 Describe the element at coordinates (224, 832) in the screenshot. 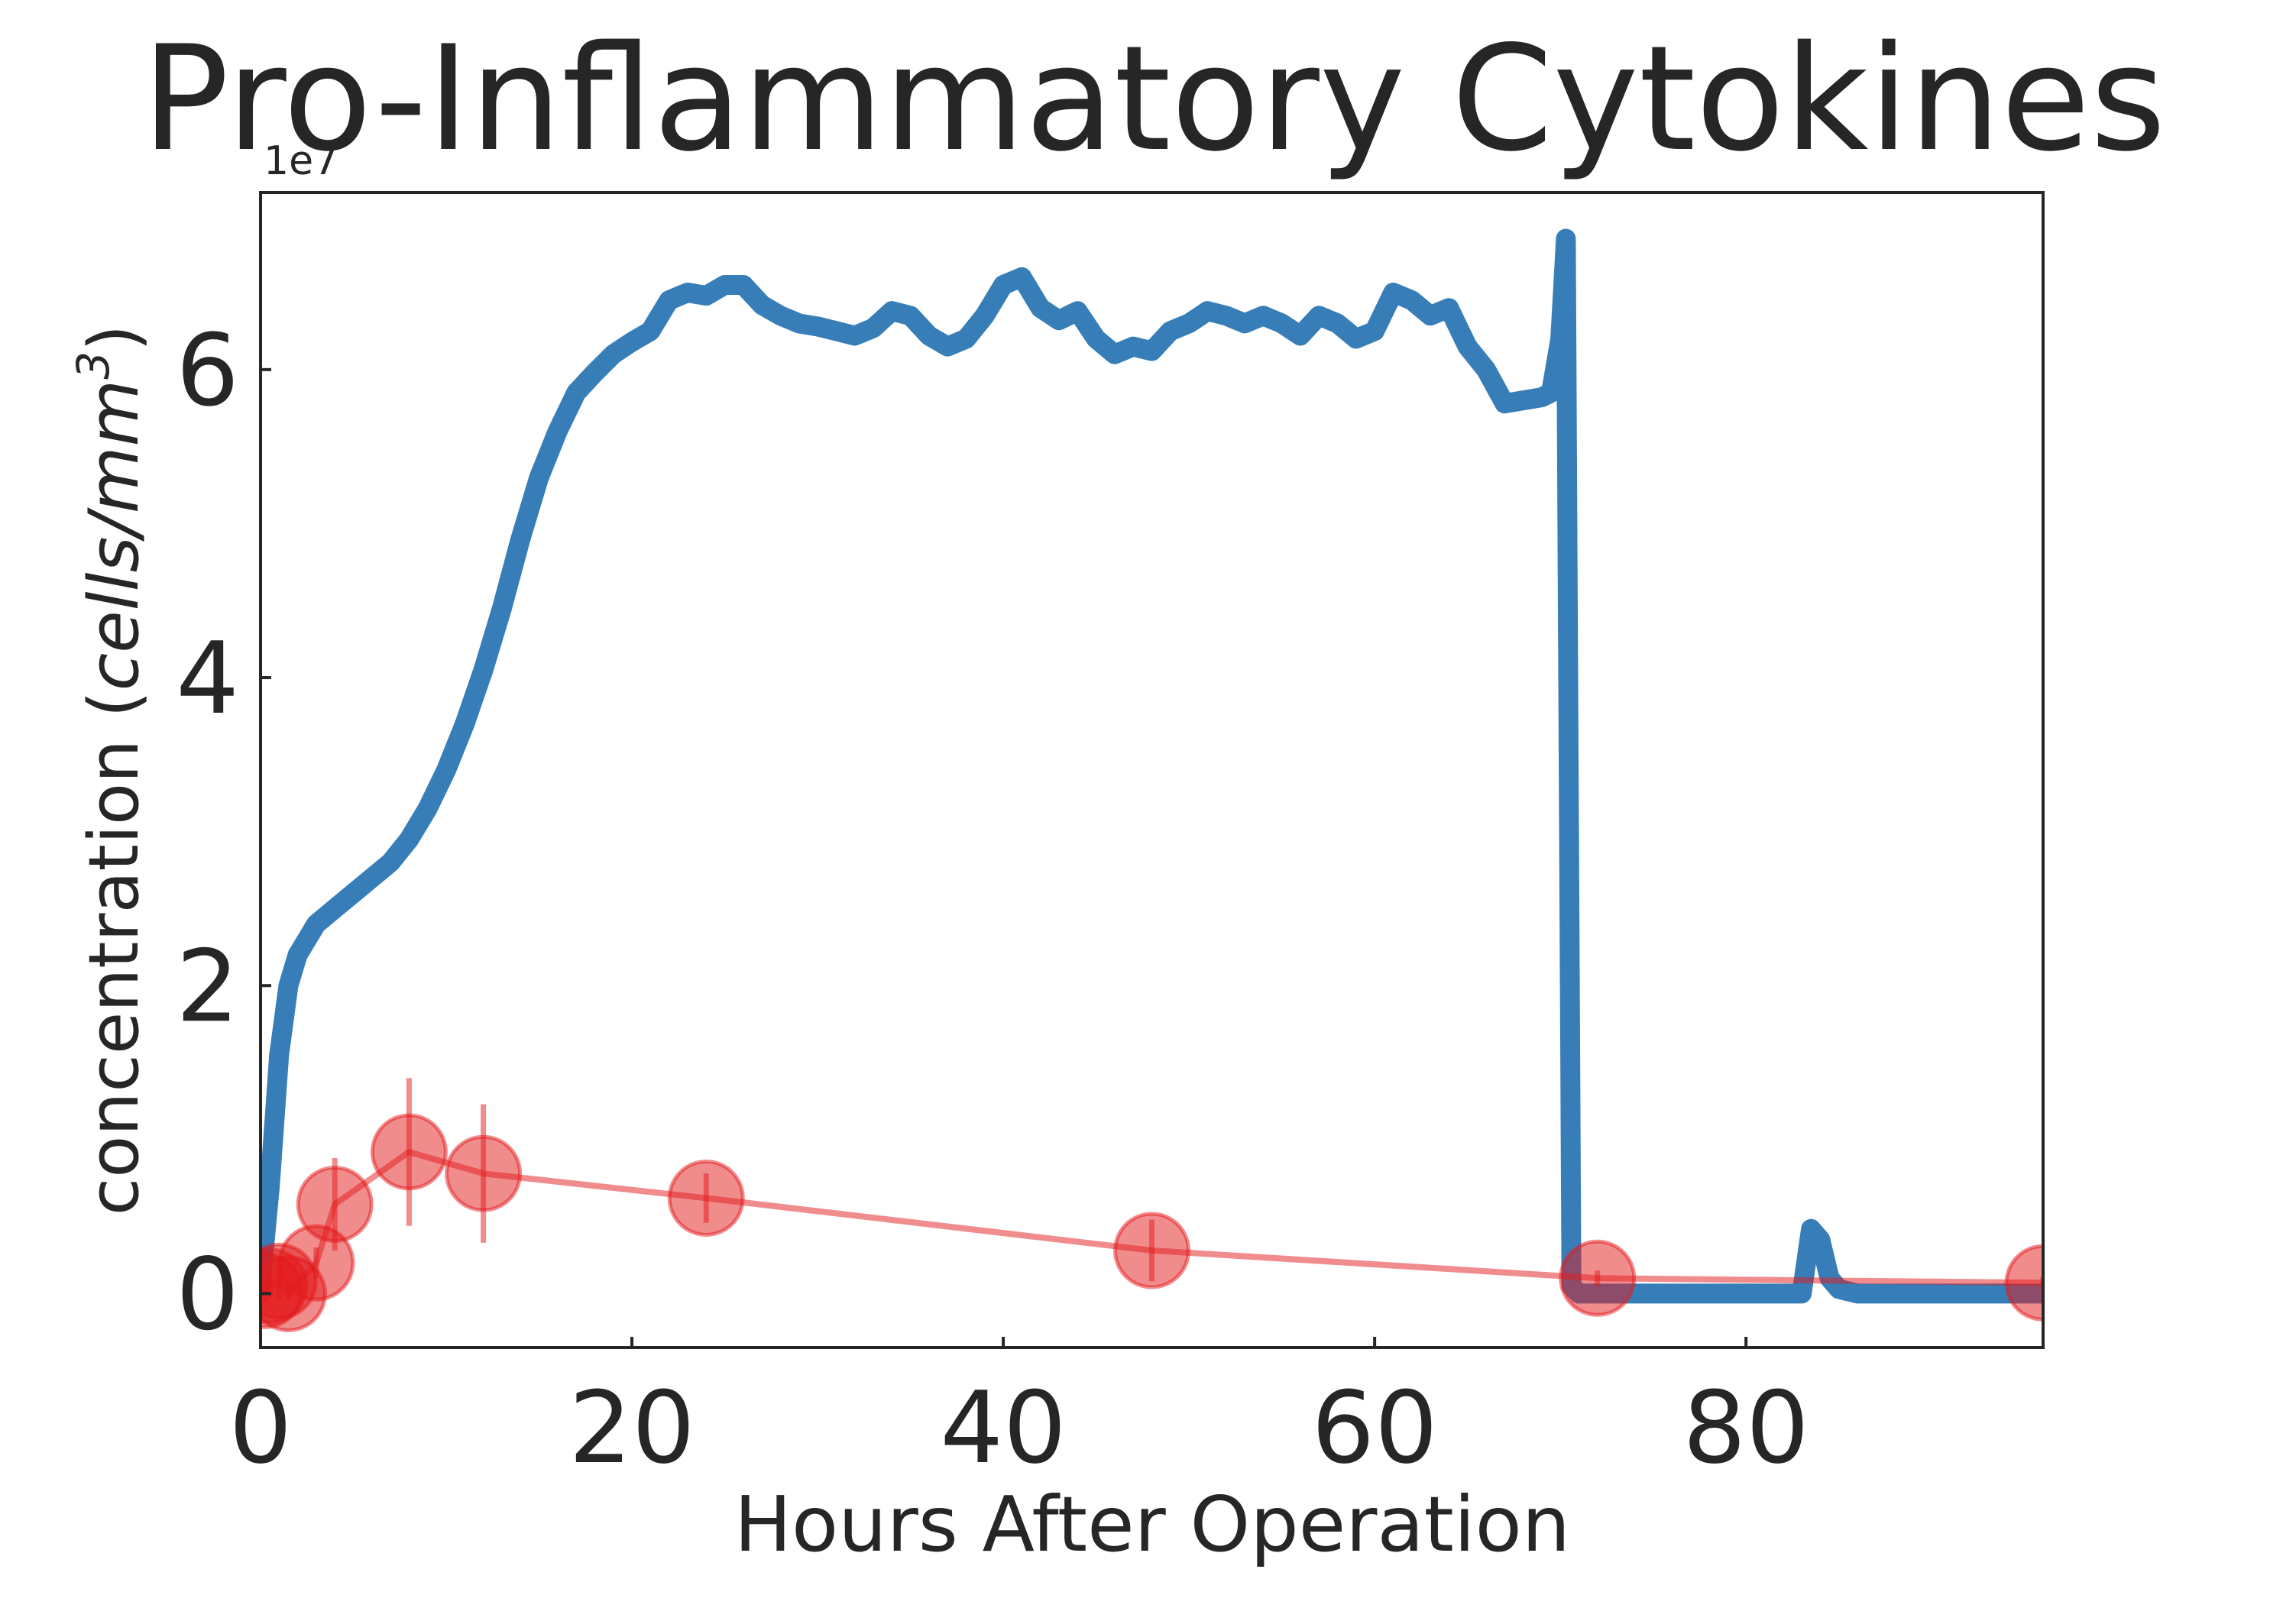

I see `y-axis: 0 2 4 6` at that location.